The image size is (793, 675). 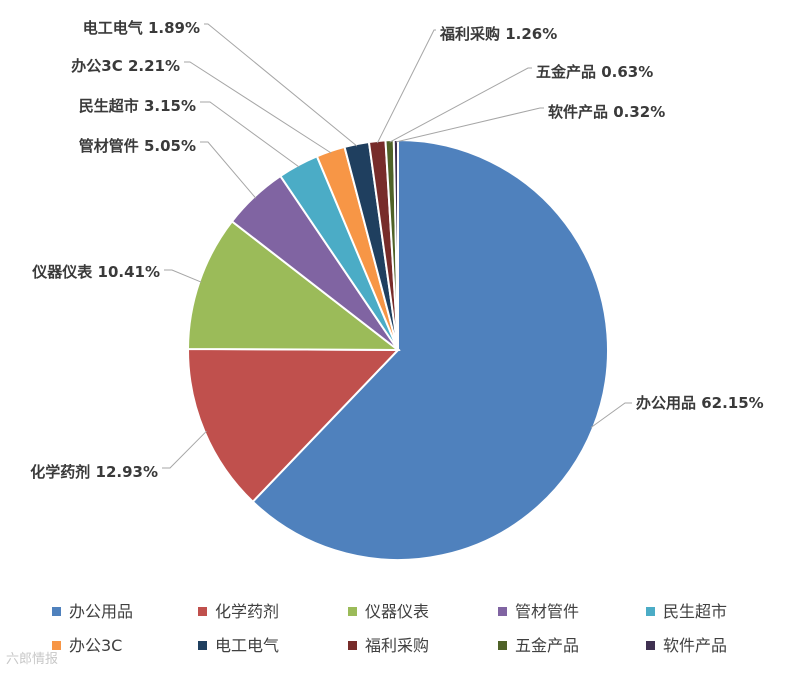 What do you see at coordinates (247, 645) in the screenshot?
I see `legend-label: 电工电气` at bounding box center [247, 645].